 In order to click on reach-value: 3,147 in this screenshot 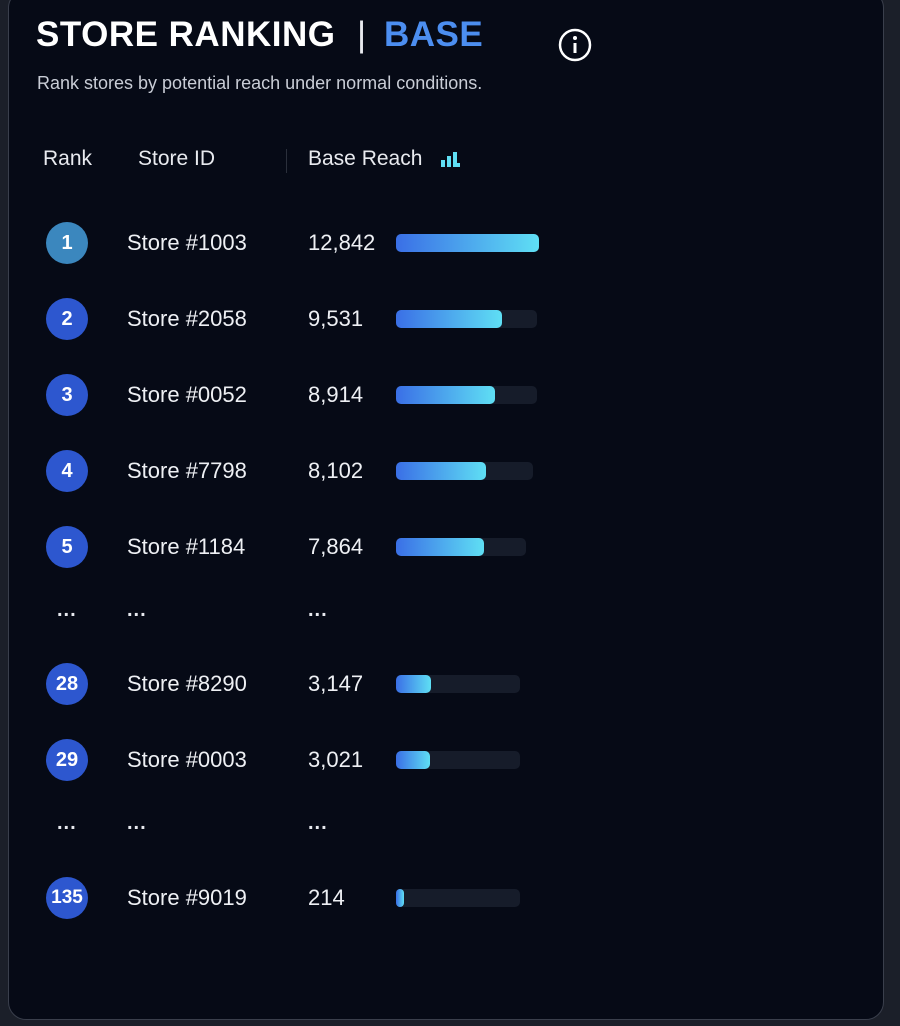, I will do `click(336, 683)`.